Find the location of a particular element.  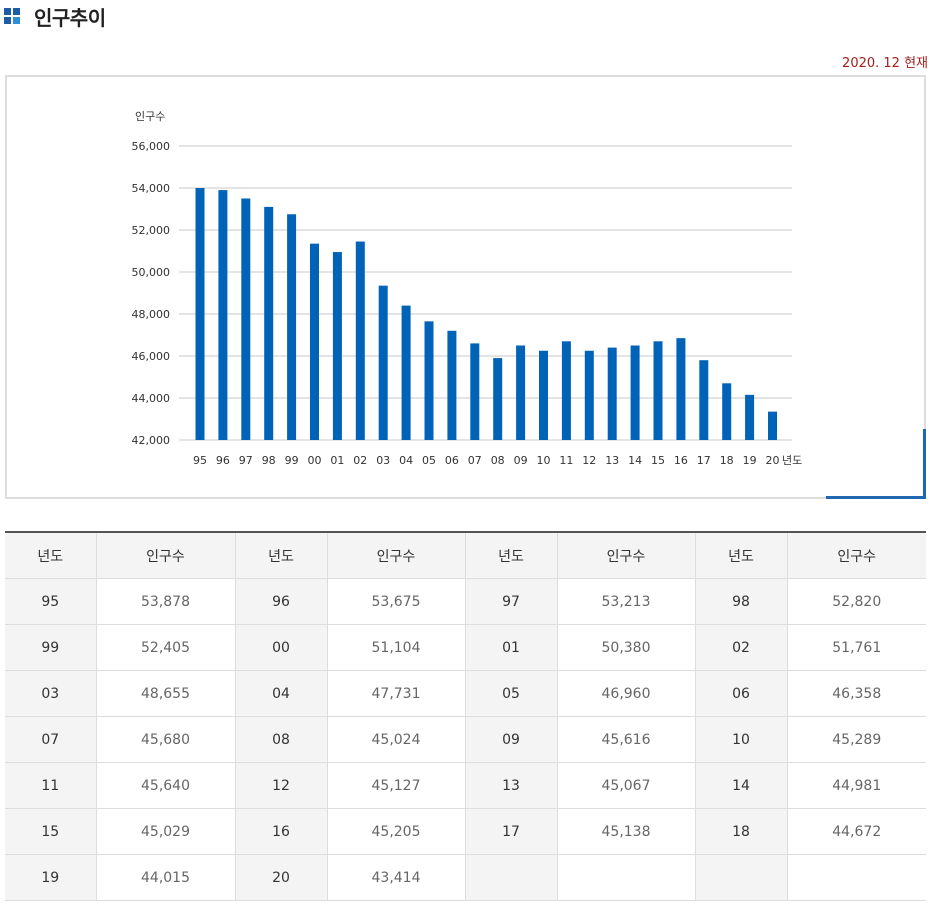

year-cell: 05 is located at coordinates (511, 693).